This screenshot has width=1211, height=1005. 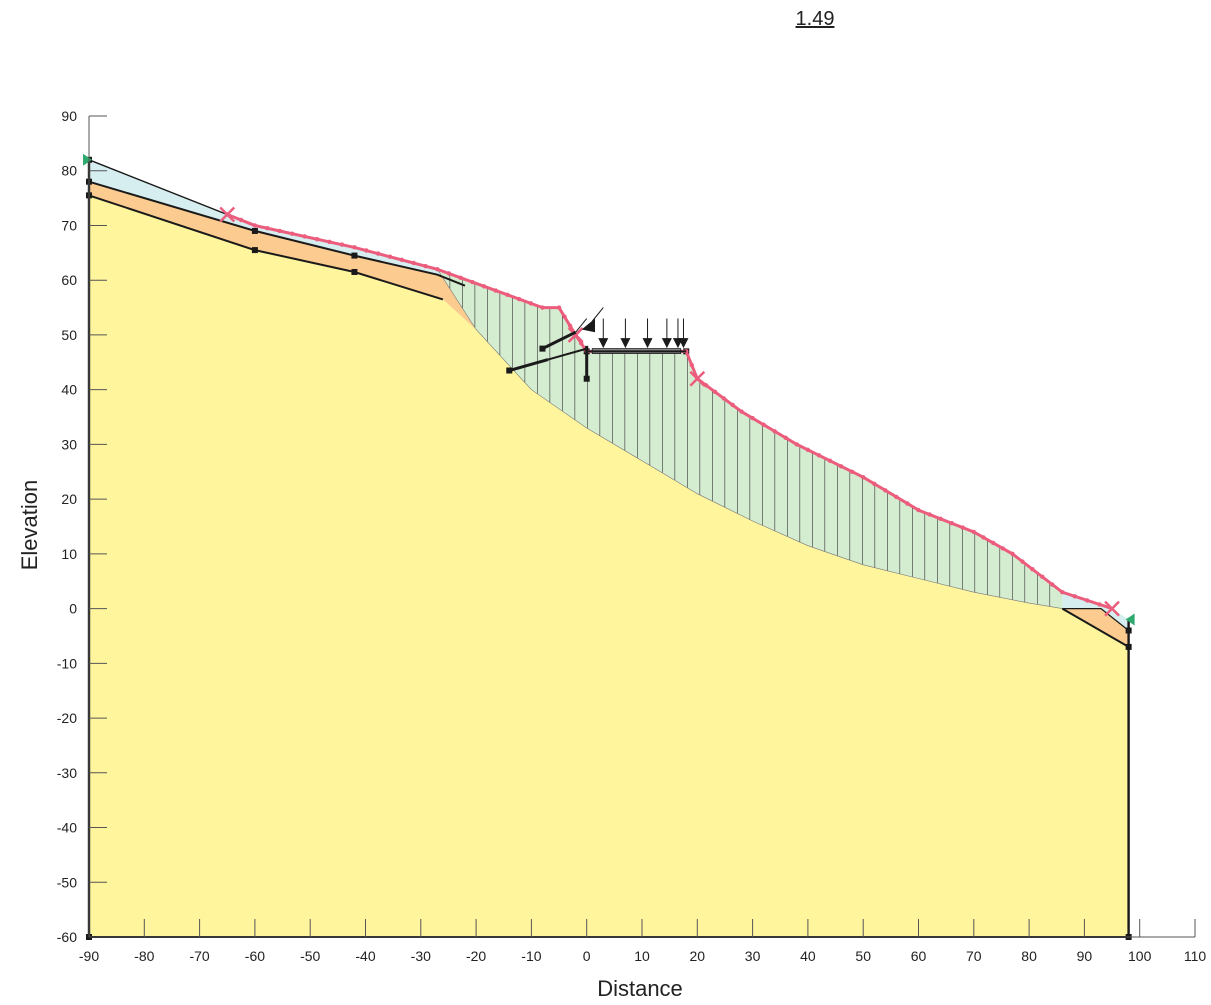 What do you see at coordinates (67, 718) in the screenshot?
I see `y-tick-label: -20` at bounding box center [67, 718].